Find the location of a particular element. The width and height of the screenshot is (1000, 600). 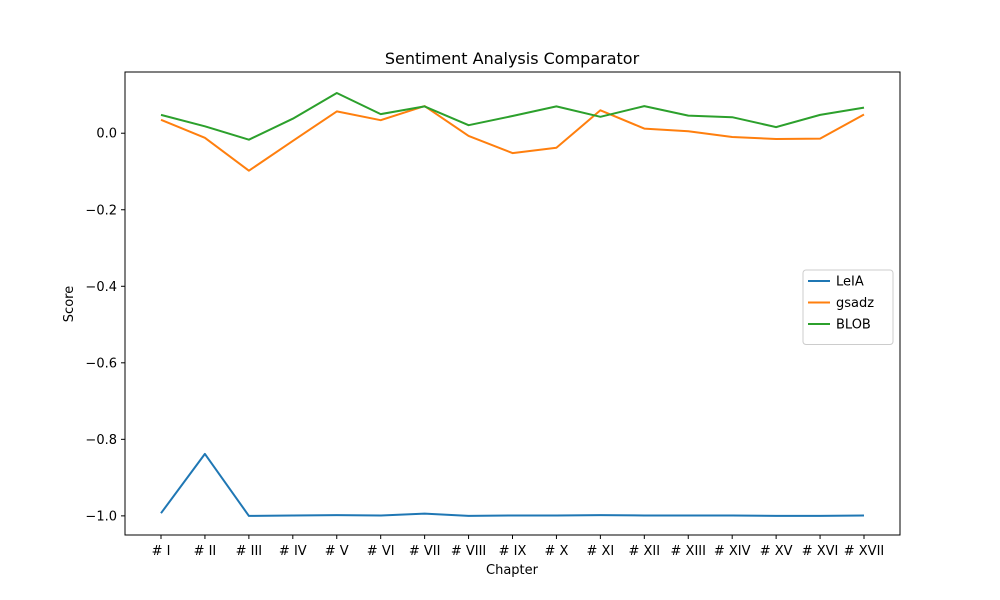

chart-title: Sentiment Analysis Comparator is located at coordinates (512, 58).